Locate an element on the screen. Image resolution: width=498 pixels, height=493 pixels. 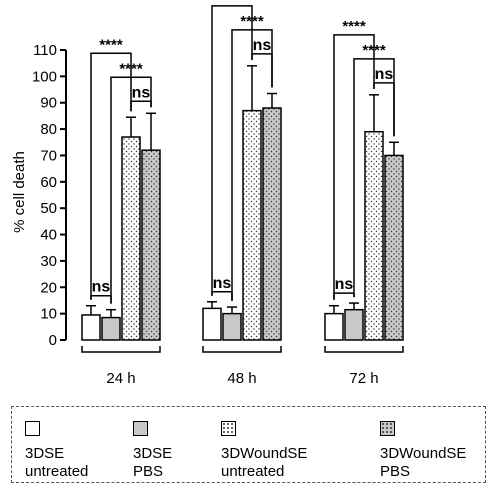
legend-swatch-gray is located at coordinates (140, 428).